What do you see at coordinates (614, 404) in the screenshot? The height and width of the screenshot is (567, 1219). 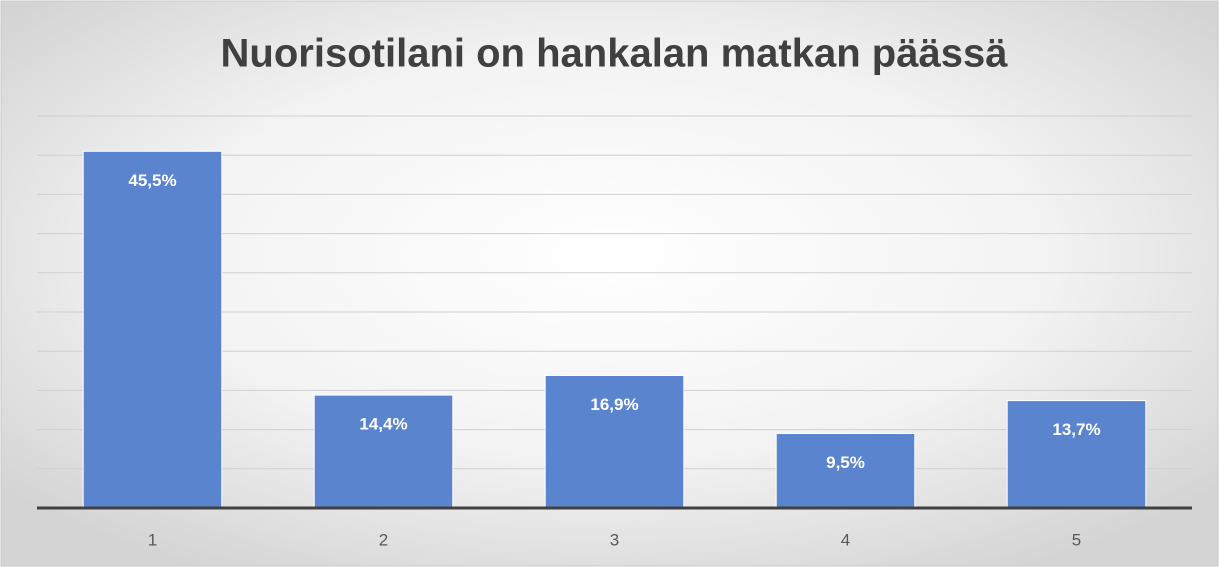 I see `data-label: 16,9%` at bounding box center [614, 404].